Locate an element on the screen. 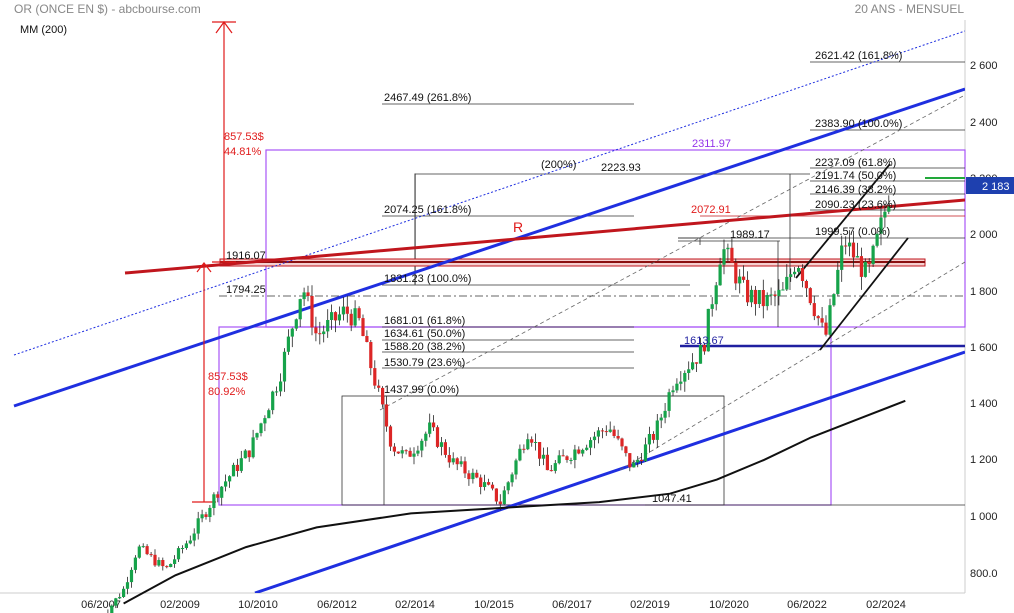  level-label: 1613.67 is located at coordinates (704, 341).